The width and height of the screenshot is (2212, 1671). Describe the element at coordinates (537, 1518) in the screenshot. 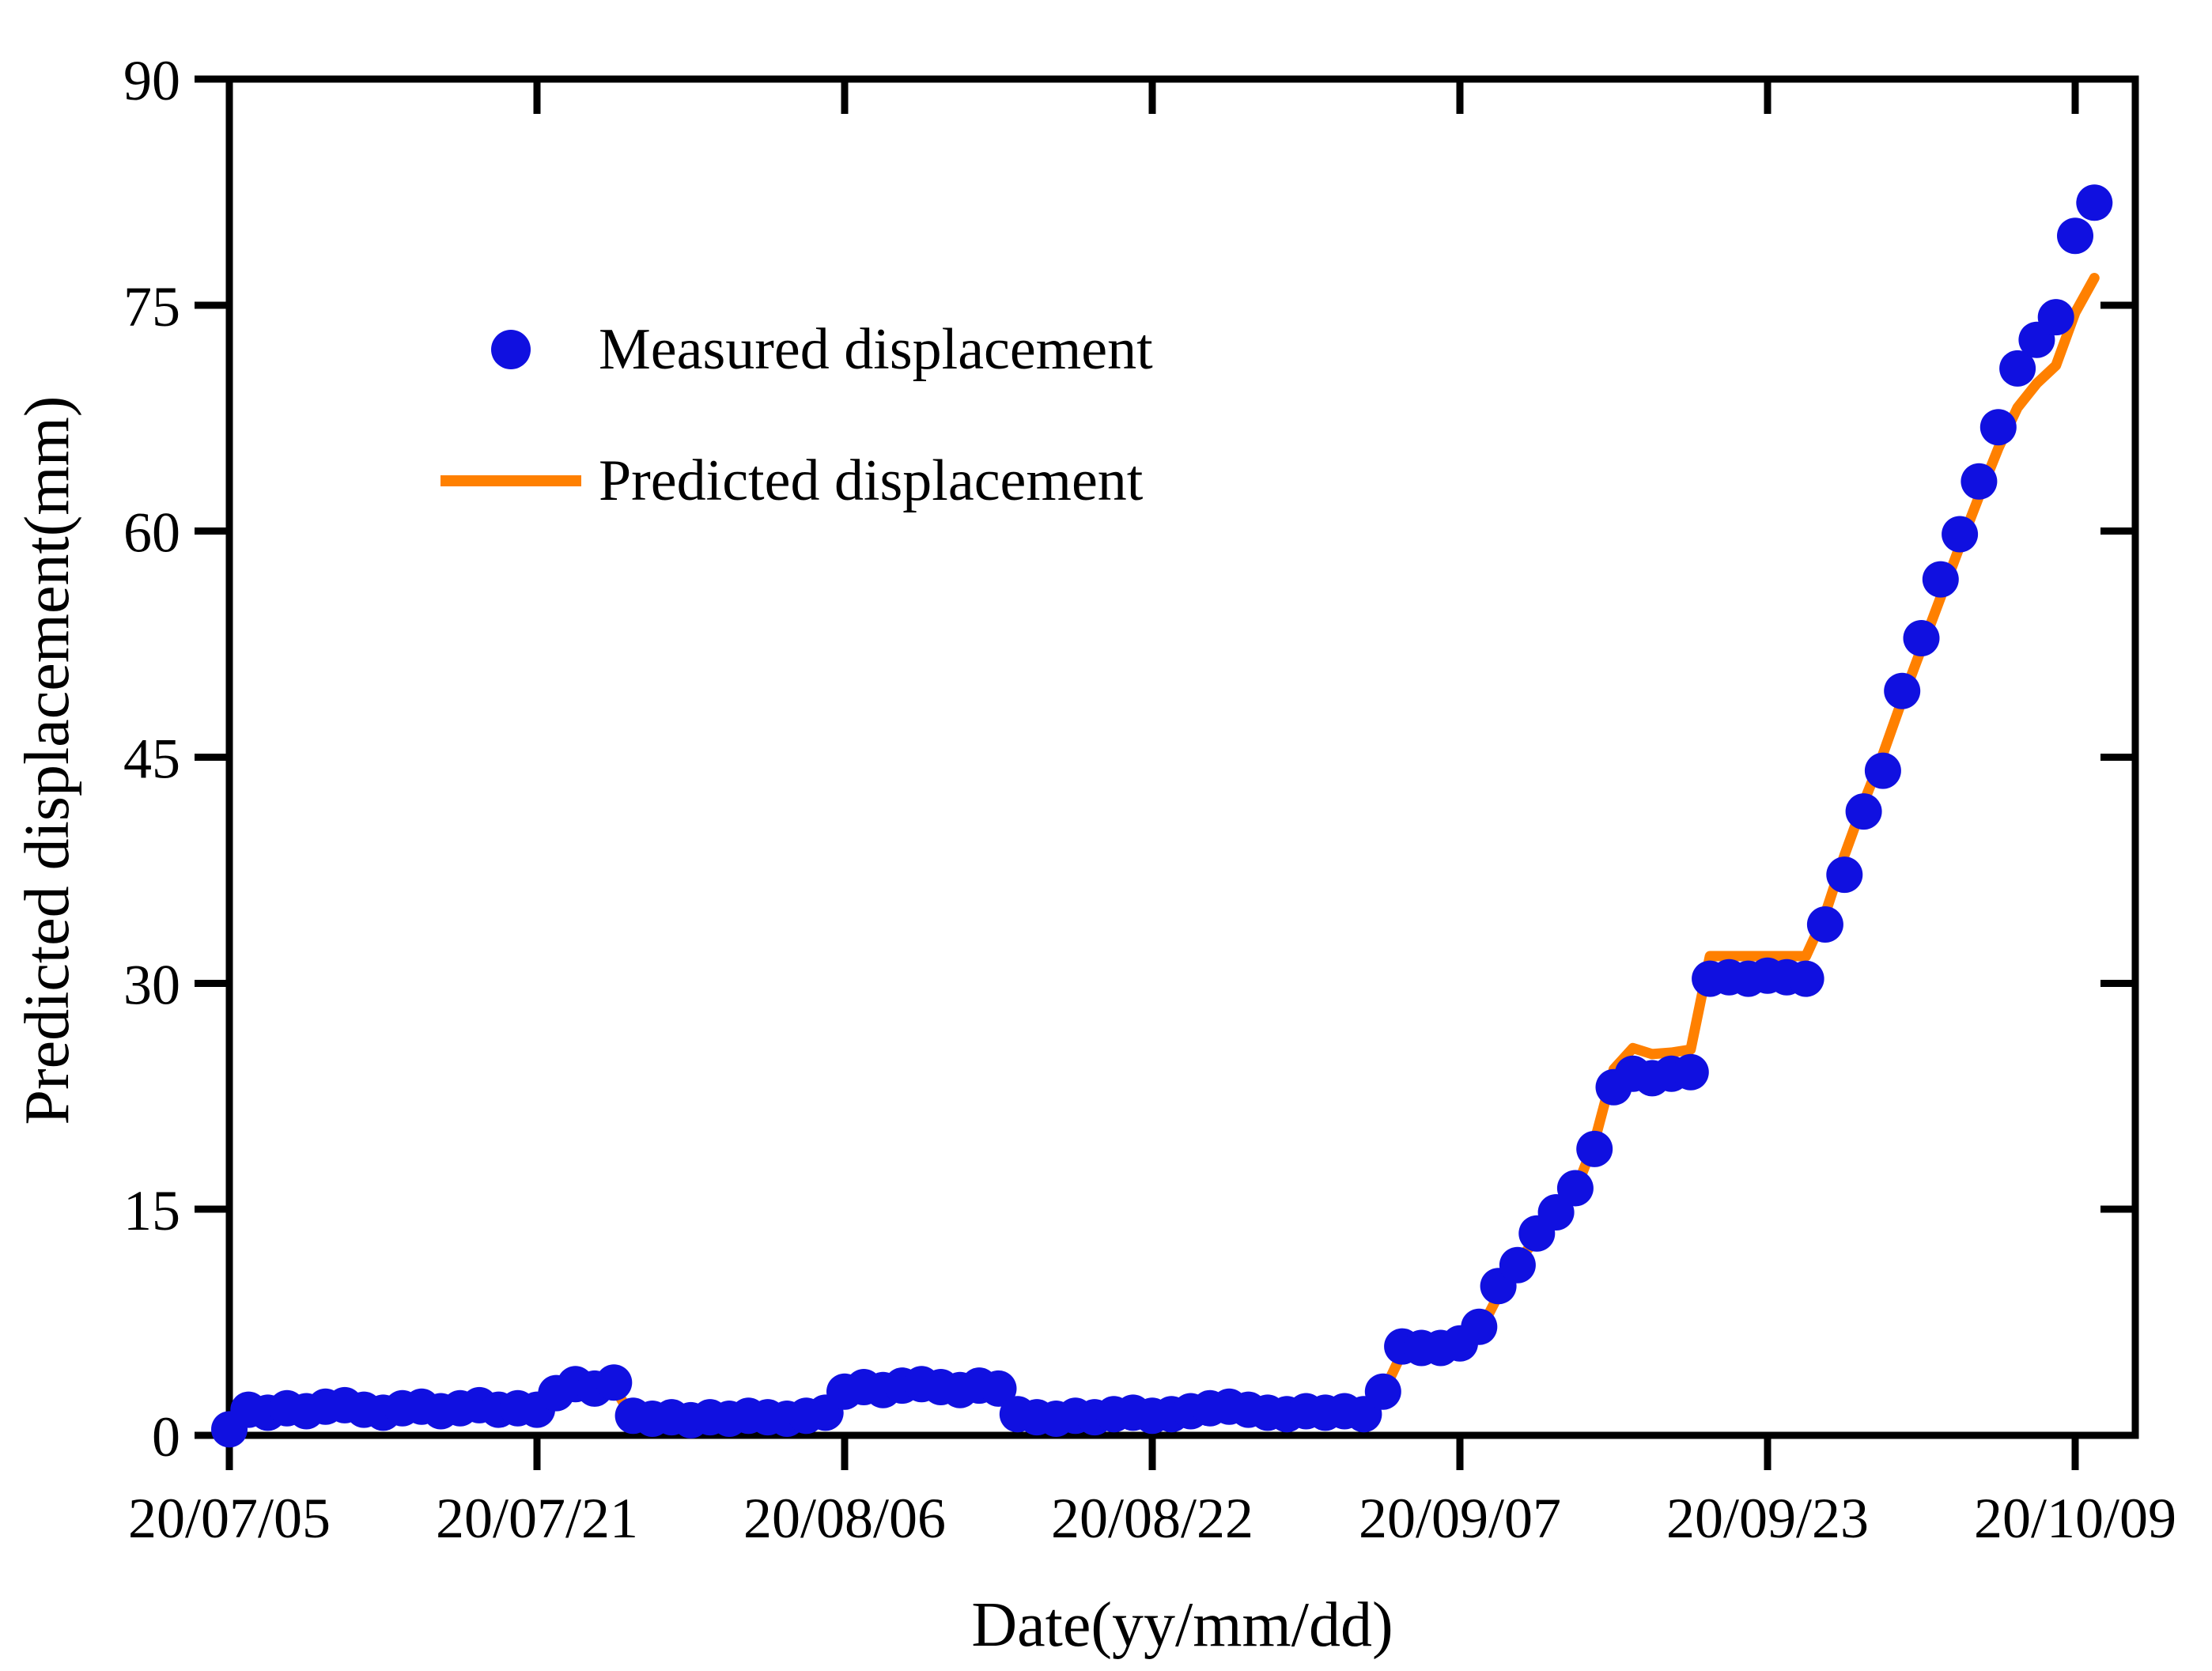

I see `svg-text: 20/07/21` at that location.